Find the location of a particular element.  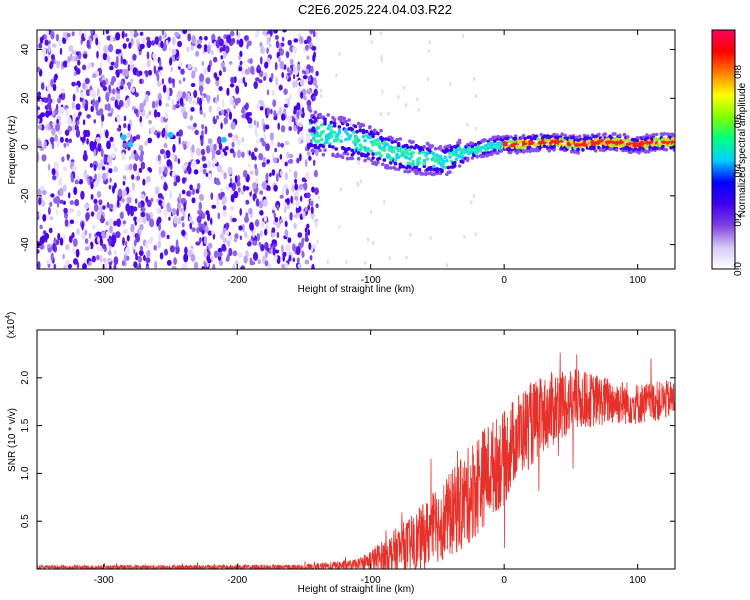

snr-y-label: SNR (10 * v/v) is located at coordinates (12, 440).